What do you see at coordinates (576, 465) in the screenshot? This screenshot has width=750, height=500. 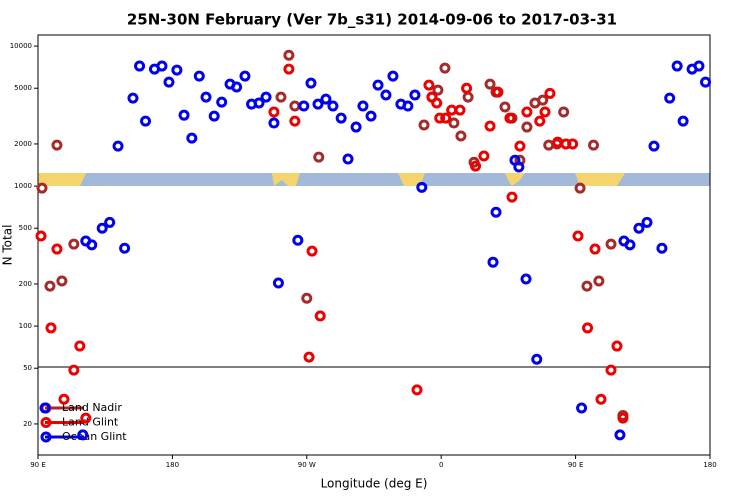 I see `x-tick-label: 90 E` at bounding box center [576, 465].